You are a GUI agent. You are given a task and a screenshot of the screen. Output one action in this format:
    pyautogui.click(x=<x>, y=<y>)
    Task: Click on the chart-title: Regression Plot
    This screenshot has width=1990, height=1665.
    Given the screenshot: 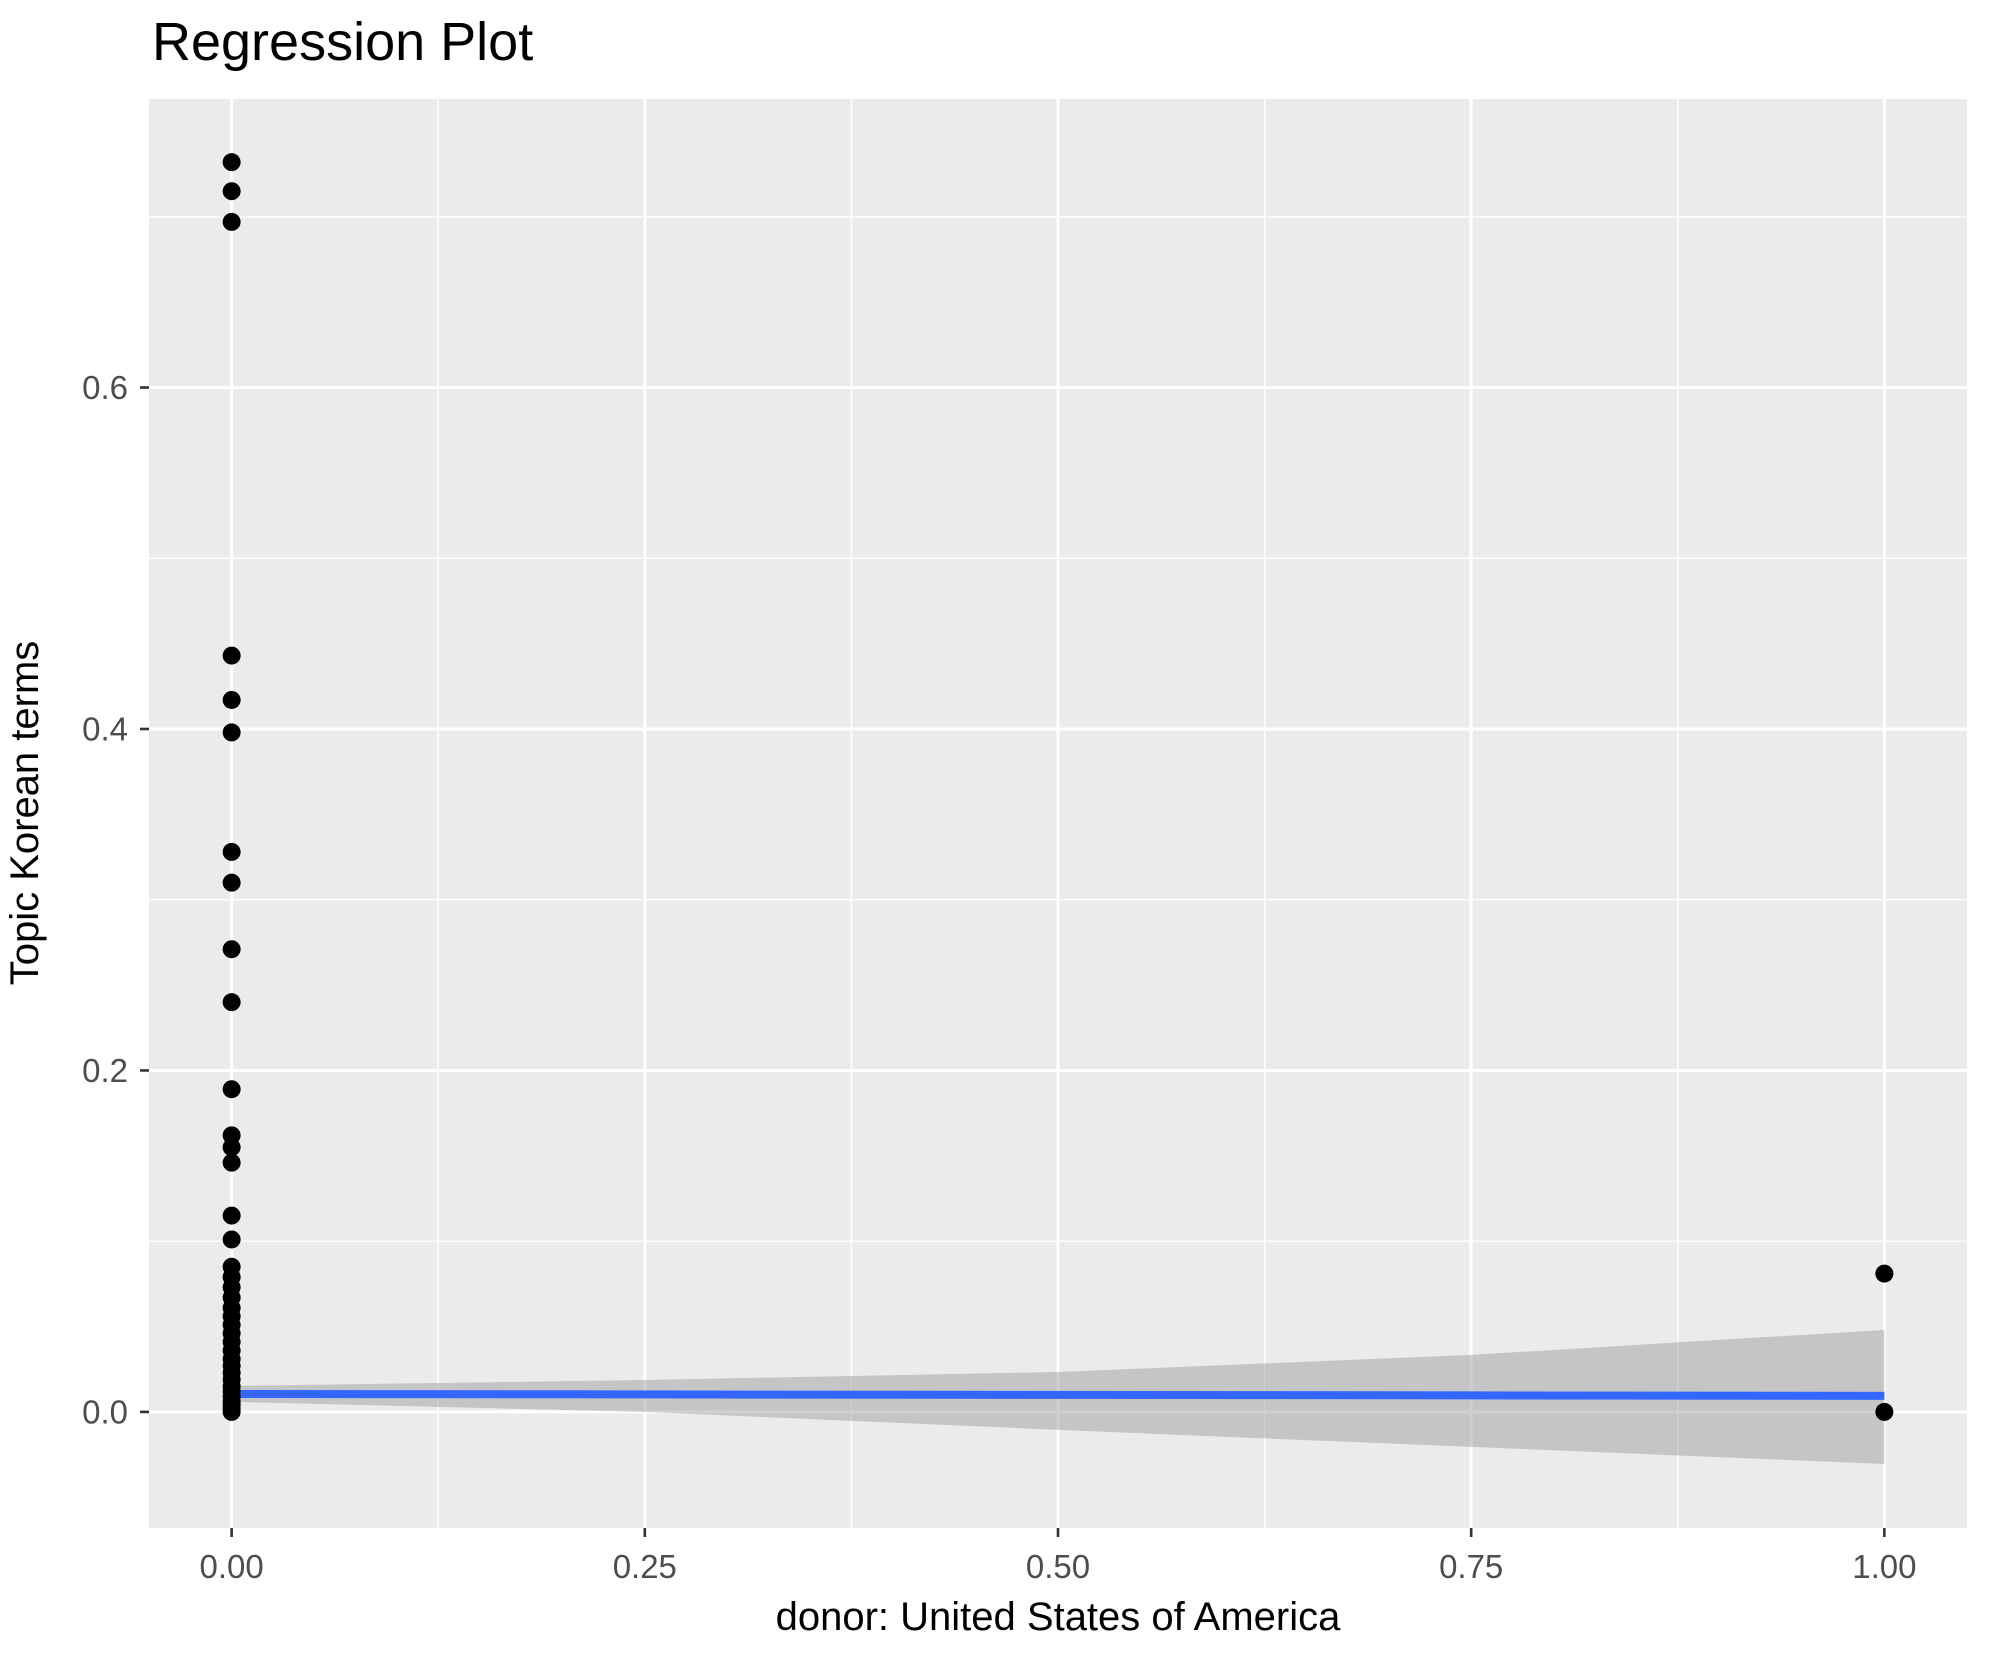 What is the action you would take?
    pyautogui.click(x=342, y=42)
    